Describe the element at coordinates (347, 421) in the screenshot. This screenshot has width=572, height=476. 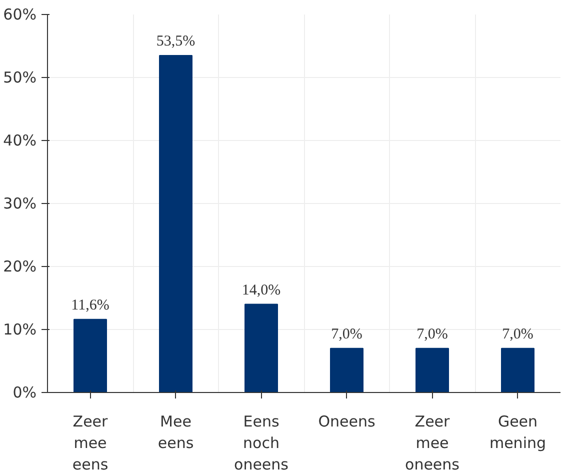
I see `x-tick-label: Oneens` at that location.